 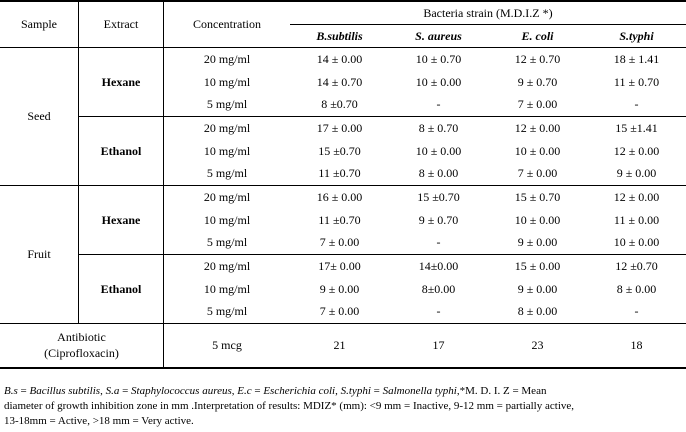 I want to click on antibiotic-label: Antibiotic (Ciprofloxacin), so click(x=82, y=346).